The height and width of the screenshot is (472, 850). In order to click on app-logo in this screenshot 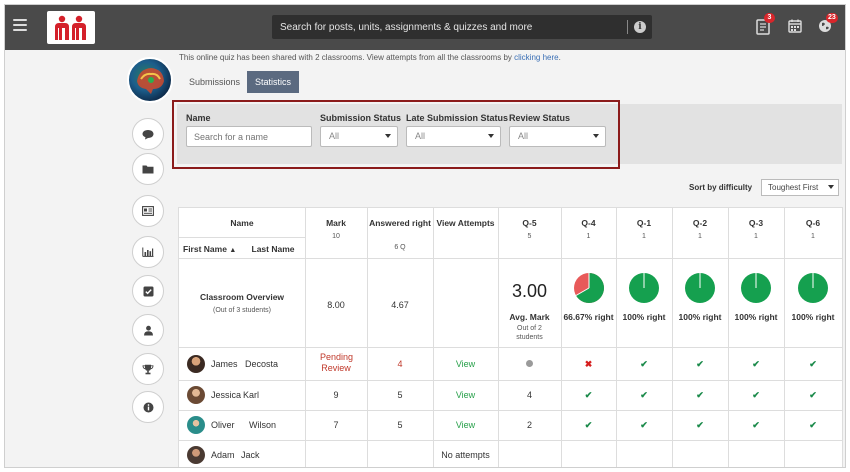, I will do `click(71, 27)`.